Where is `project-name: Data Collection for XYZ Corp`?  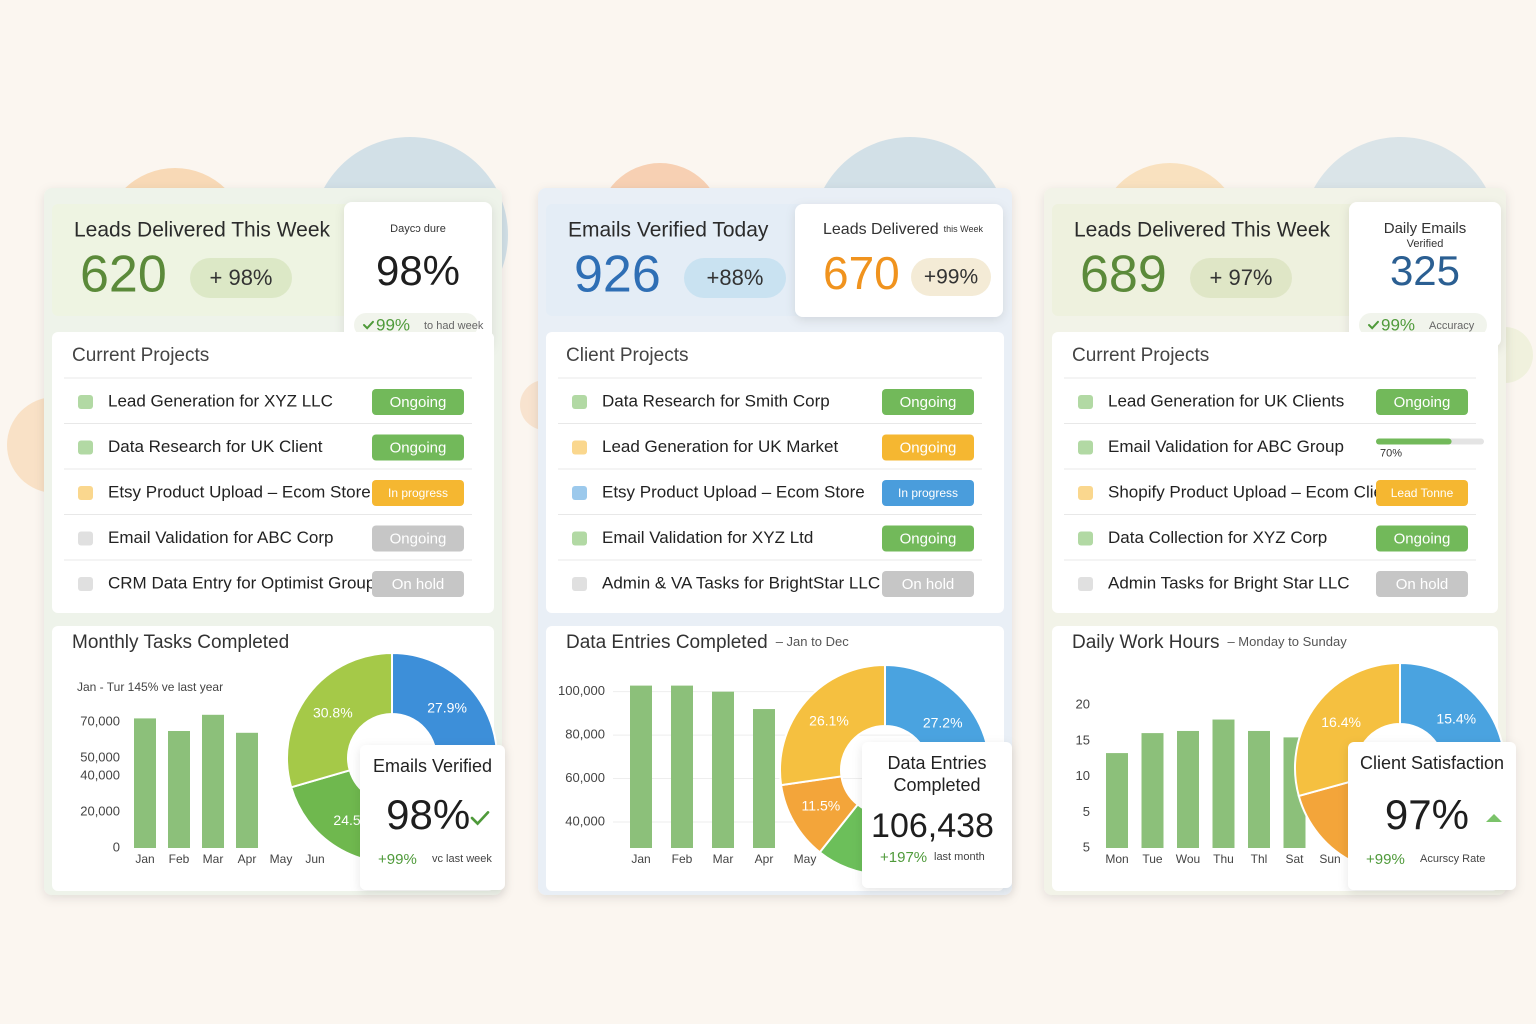 project-name: Data Collection for XYZ Corp is located at coordinates (1217, 537).